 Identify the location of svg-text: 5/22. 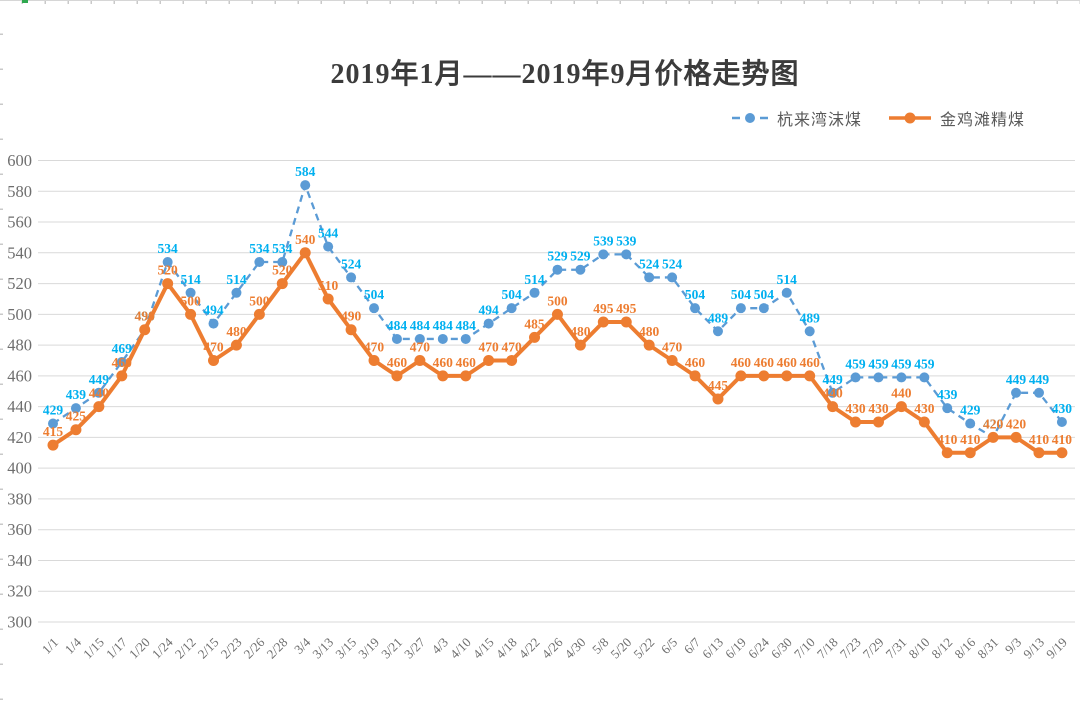
(643, 648).